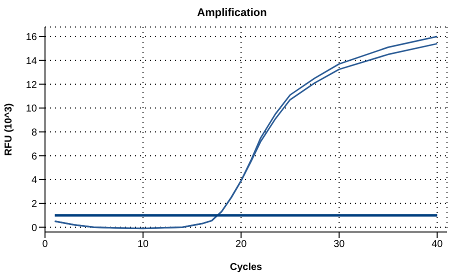 The image size is (464, 276). What do you see at coordinates (246, 267) in the screenshot?
I see `x-axis-title: Cycles` at bounding box center [246, 267].